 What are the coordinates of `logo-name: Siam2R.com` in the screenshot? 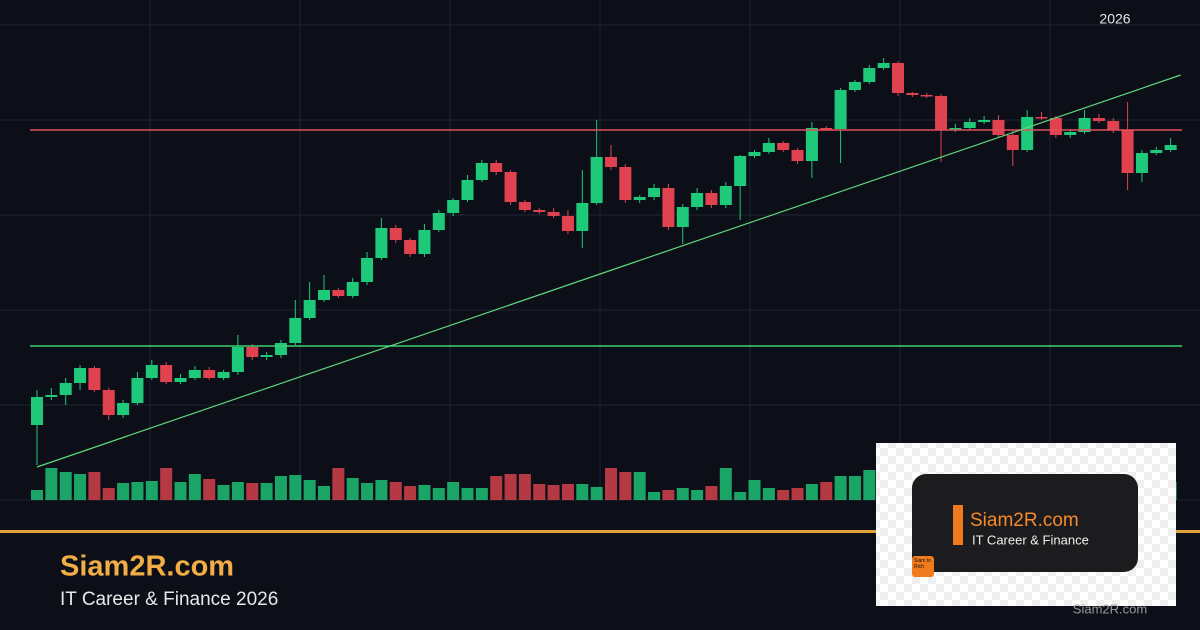 It's located at (1024, 520).